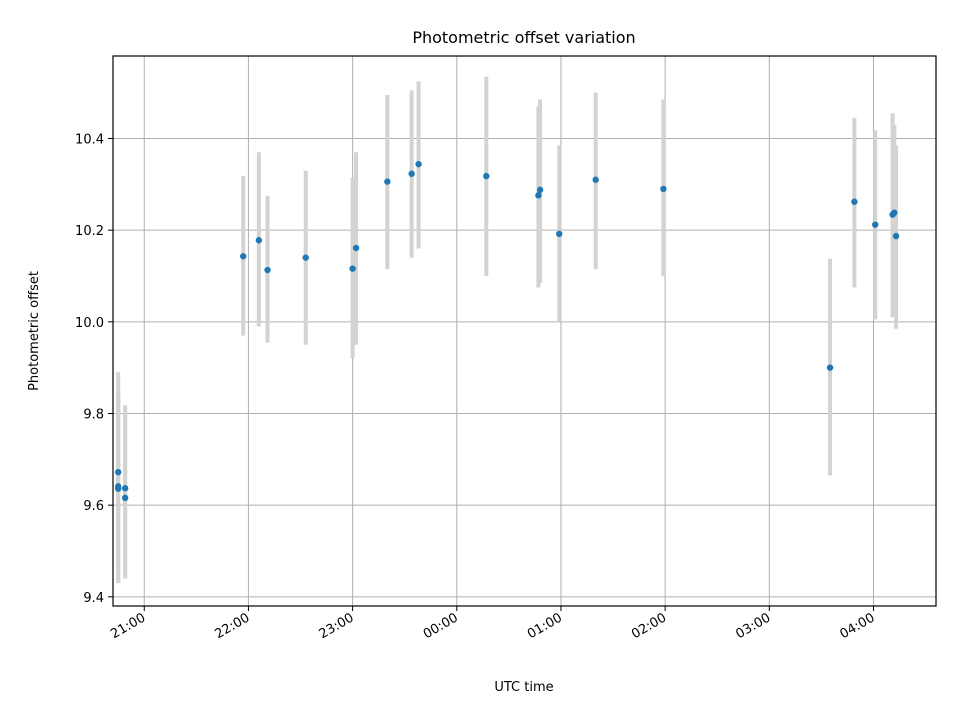  What do you see at coordinates (93, 598) in the screenshot?
I see `y-tick-label: 9.4` at bounding box center [93, 598].